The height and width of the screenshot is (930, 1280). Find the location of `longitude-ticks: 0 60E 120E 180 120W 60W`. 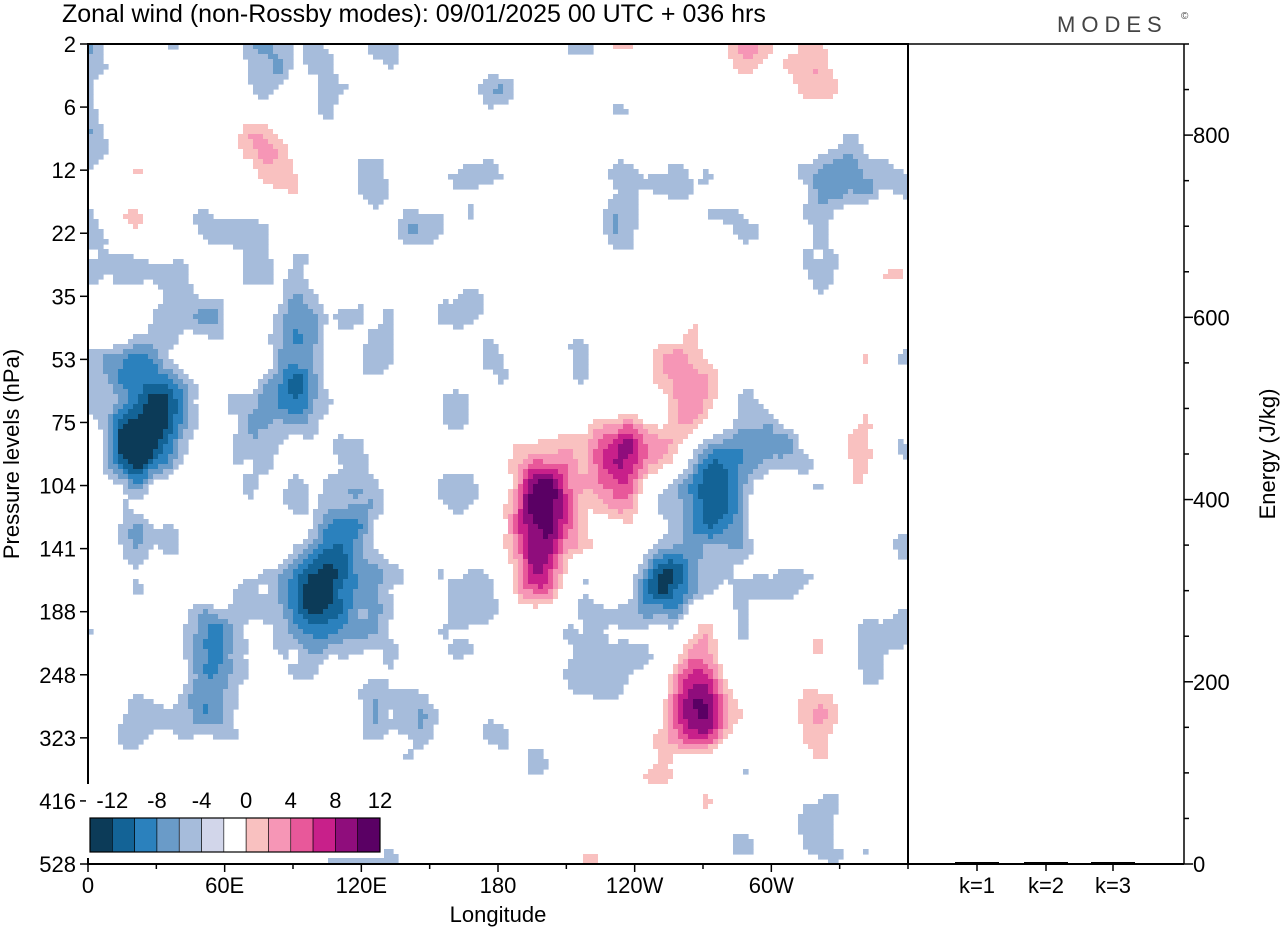

longitude-ticks: 0 60E 120E 180 120W 60W is located at coordinates (495, 881).